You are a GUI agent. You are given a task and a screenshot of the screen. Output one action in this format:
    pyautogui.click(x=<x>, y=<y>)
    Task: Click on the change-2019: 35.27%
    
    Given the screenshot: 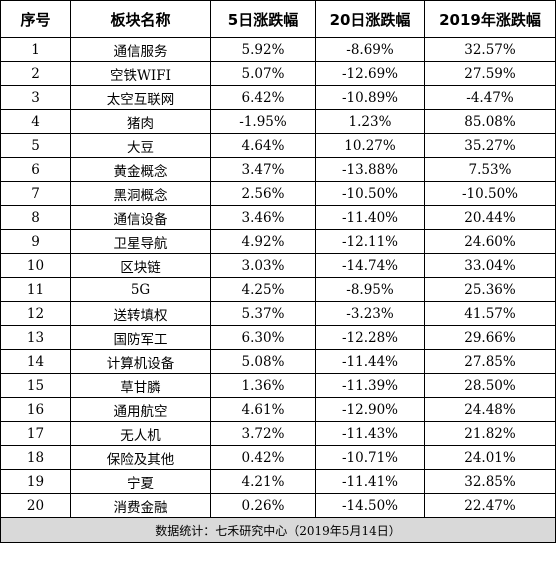 What is the action you would take?
    pyautogui.click(x=490, y=145)
    